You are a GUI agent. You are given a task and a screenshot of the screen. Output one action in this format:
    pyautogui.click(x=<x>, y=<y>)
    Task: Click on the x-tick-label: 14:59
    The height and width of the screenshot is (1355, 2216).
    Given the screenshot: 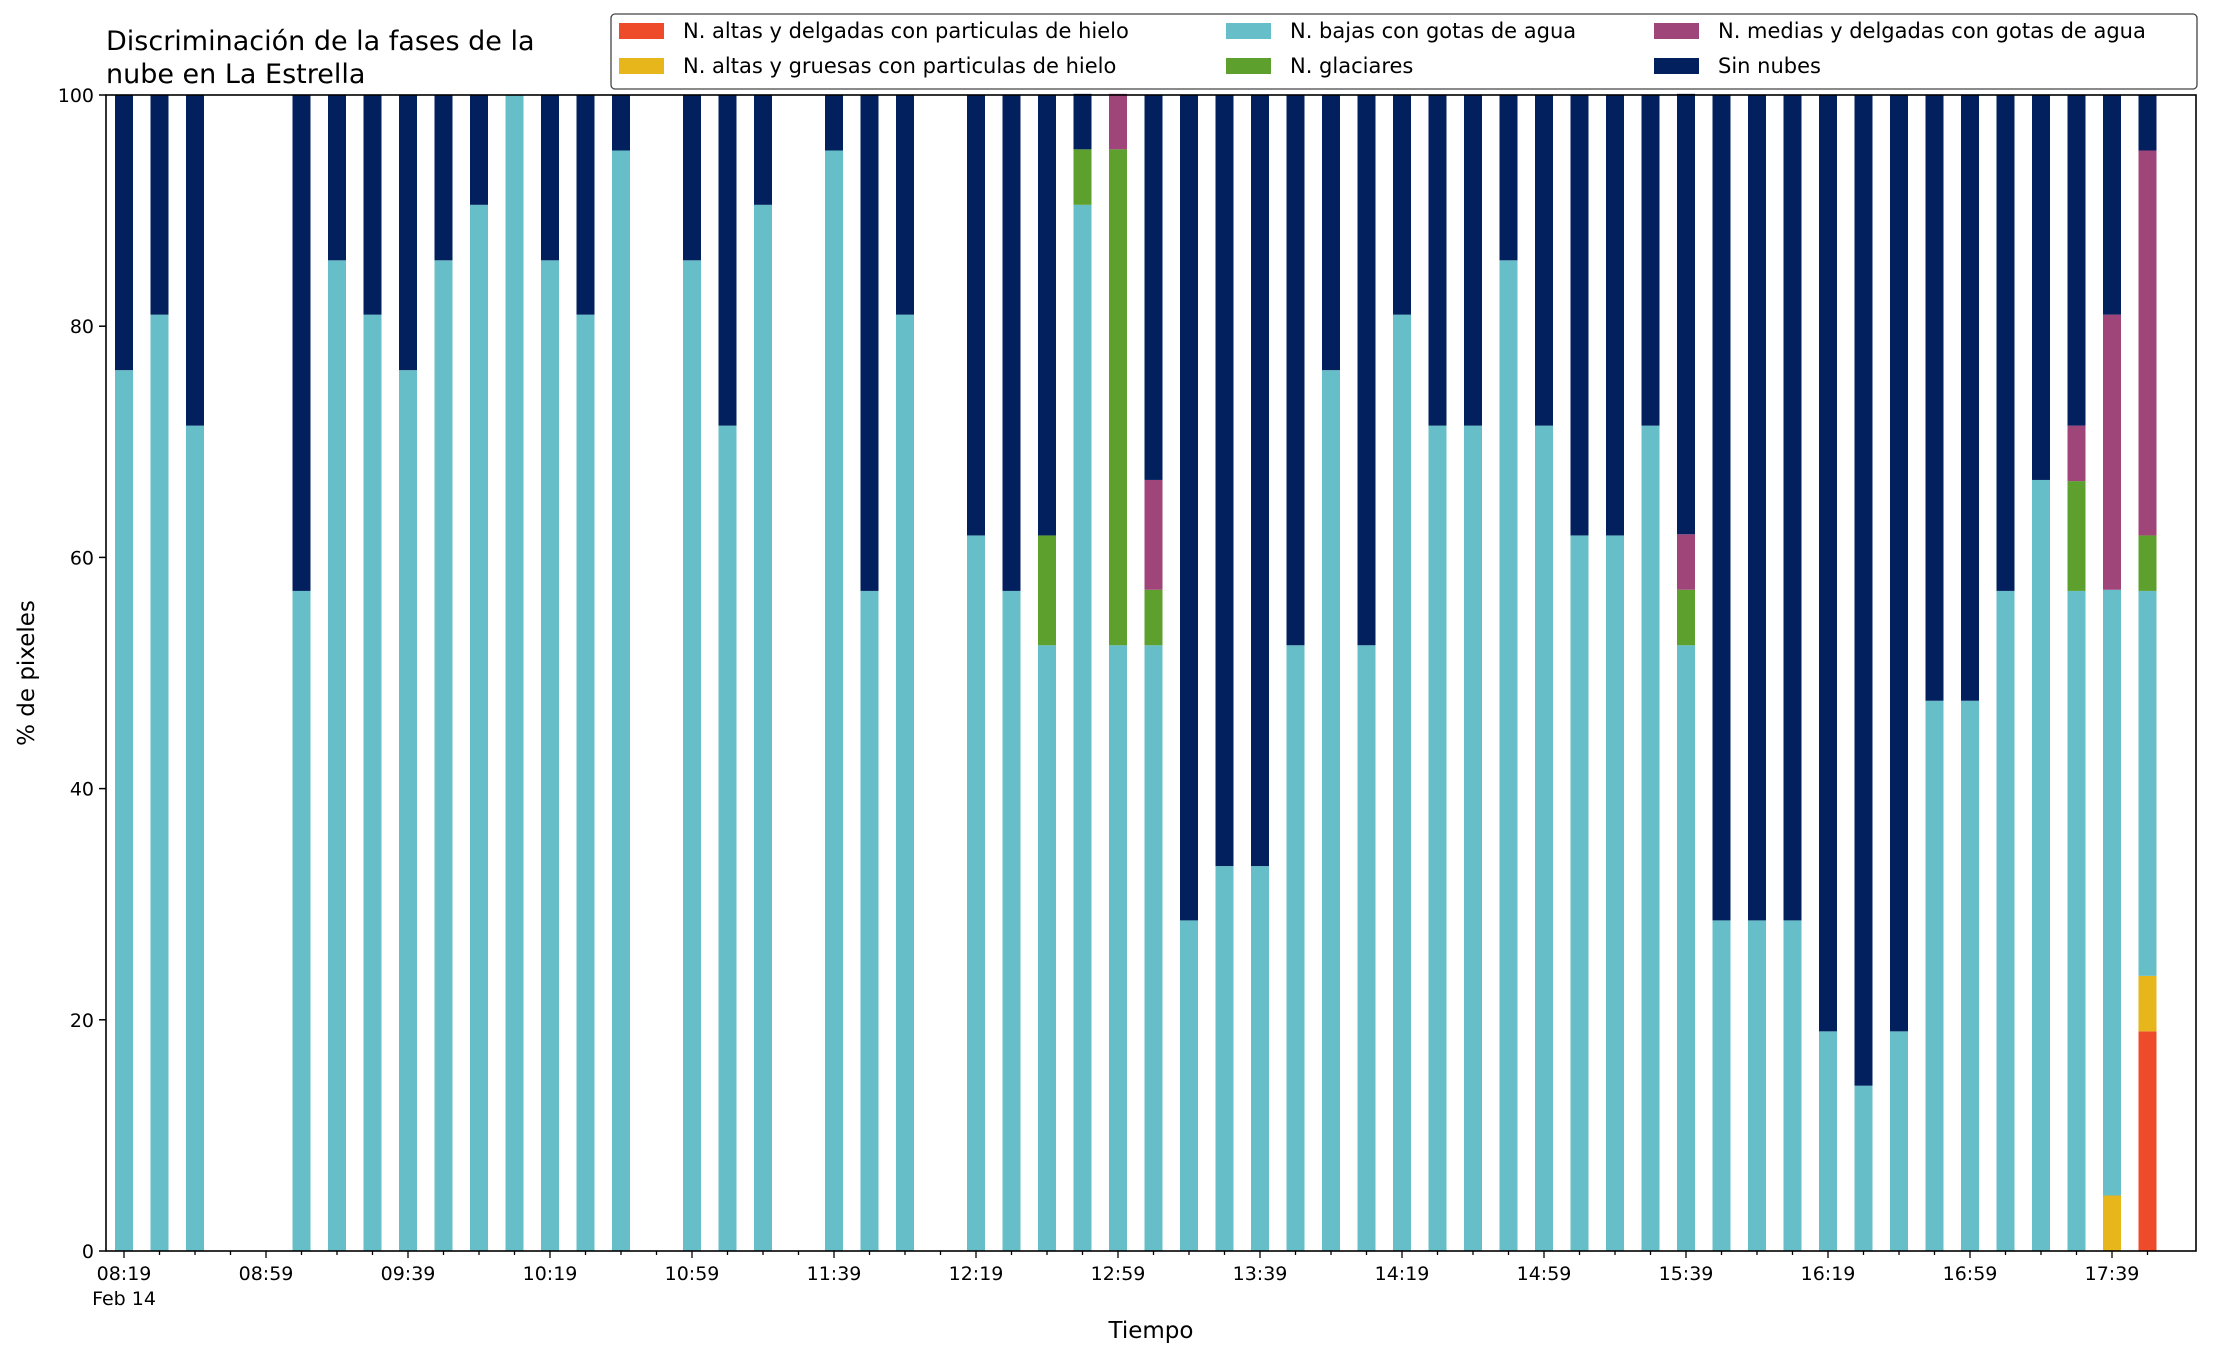 What is the action you would take?
    pyautogui.click(x=1544, y=1274)
    